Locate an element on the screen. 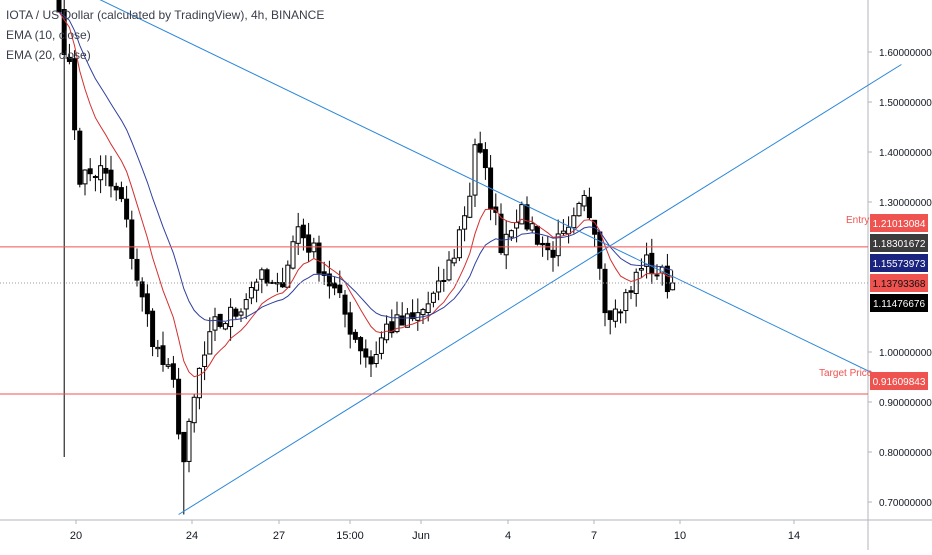 Image resolution: width=932 pixels, height=555 pixels. price-label: 0.91609843 is located at coordinates (899, 381).